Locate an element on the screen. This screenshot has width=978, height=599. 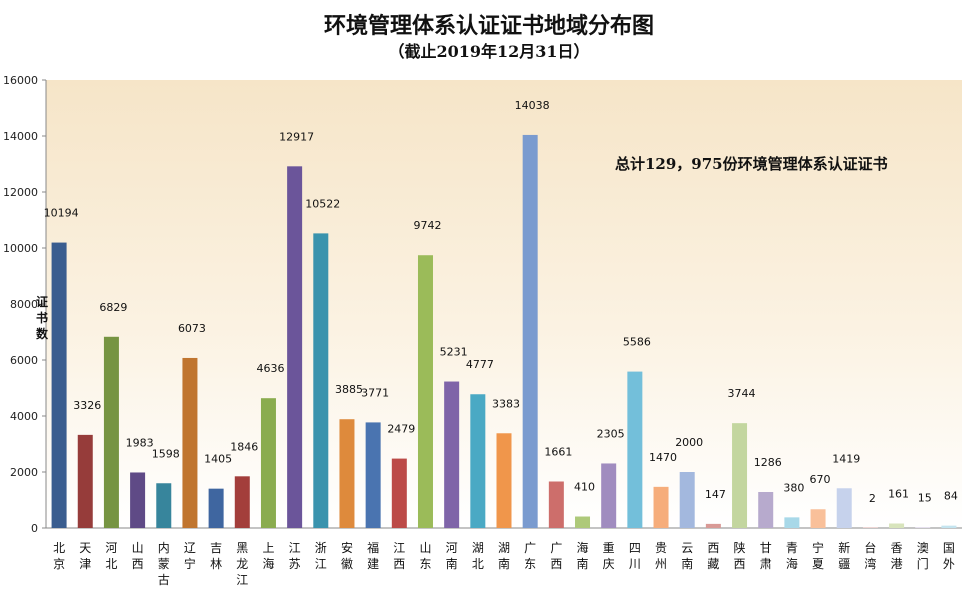
category-label: 天津 is located at coordinates (85, 556).